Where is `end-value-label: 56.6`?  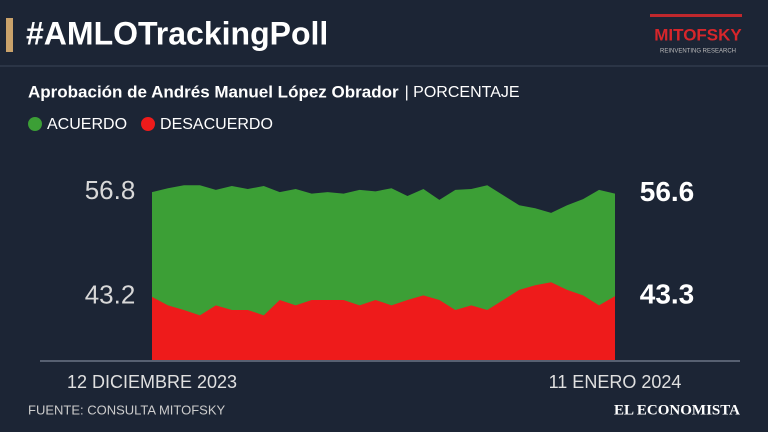 end-value-label: 56.6 is located at coordinates (667, 191).